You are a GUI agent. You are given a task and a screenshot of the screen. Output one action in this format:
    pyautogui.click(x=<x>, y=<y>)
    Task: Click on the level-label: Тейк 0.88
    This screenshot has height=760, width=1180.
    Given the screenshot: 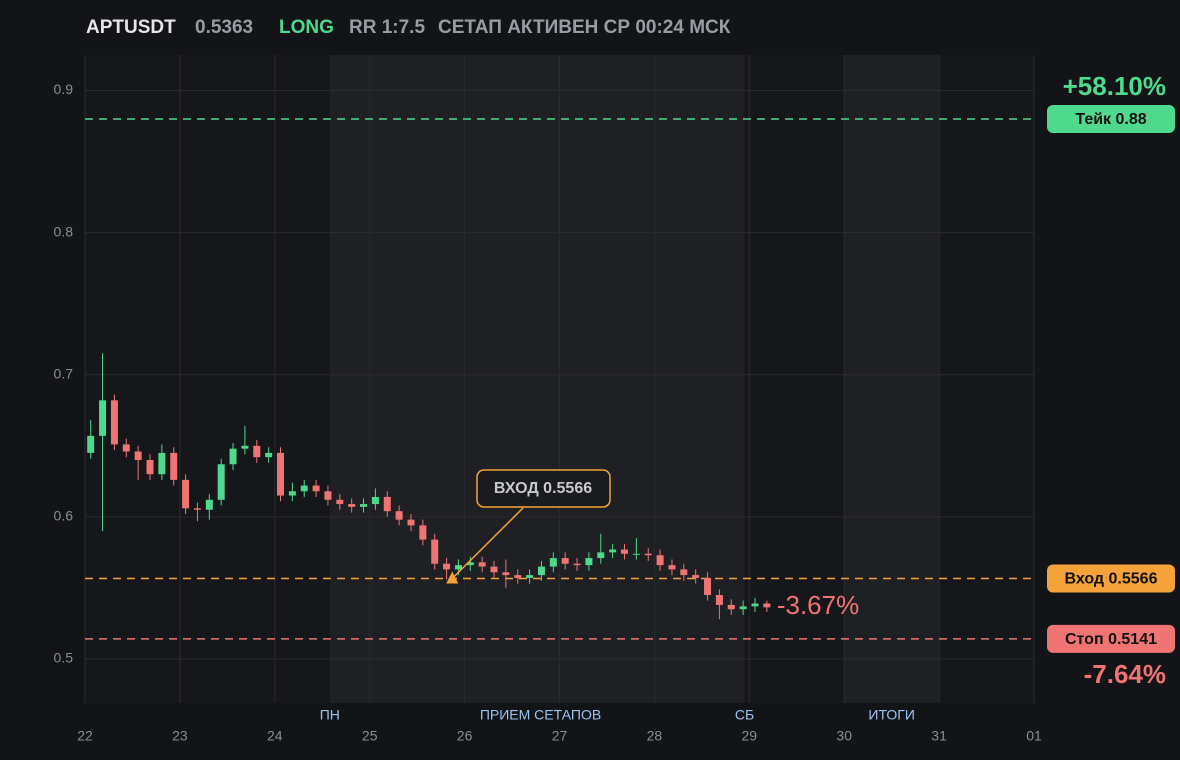 What is the action you would take?
    pyautogui.click(x=1110, y=119)
    